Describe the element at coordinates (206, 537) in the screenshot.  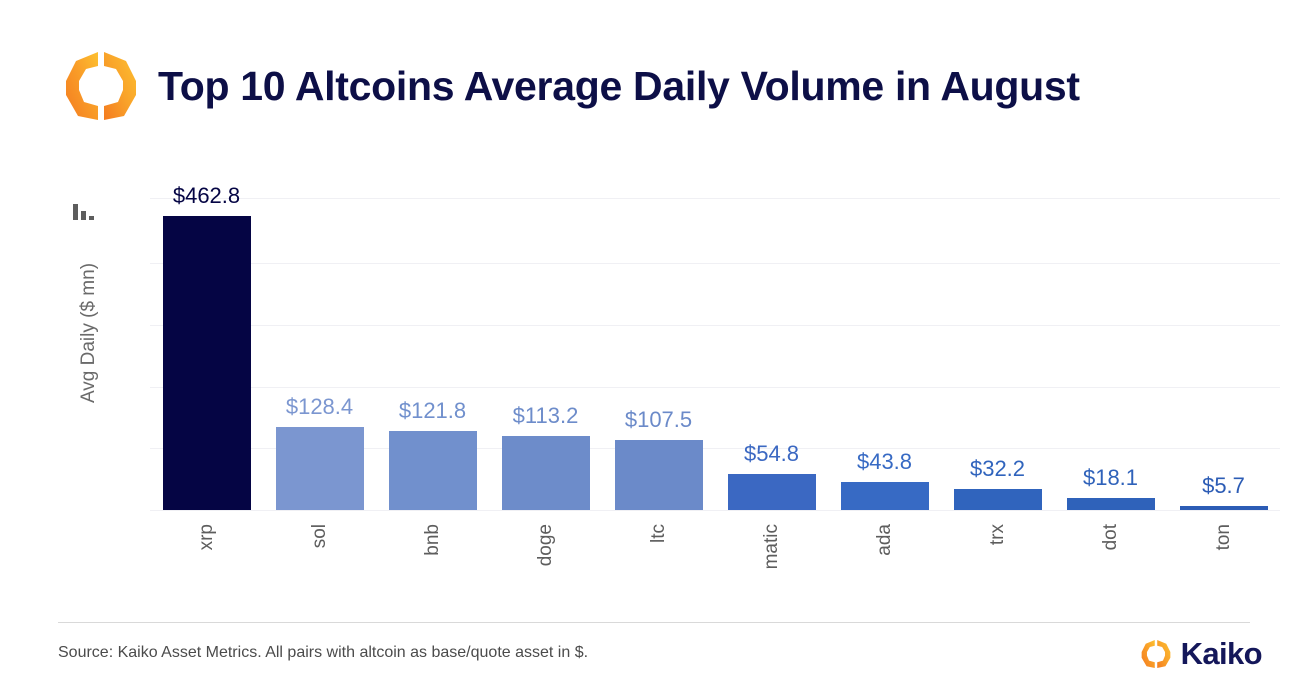
I see `x-axis-label-xrp: xrp` at that location.